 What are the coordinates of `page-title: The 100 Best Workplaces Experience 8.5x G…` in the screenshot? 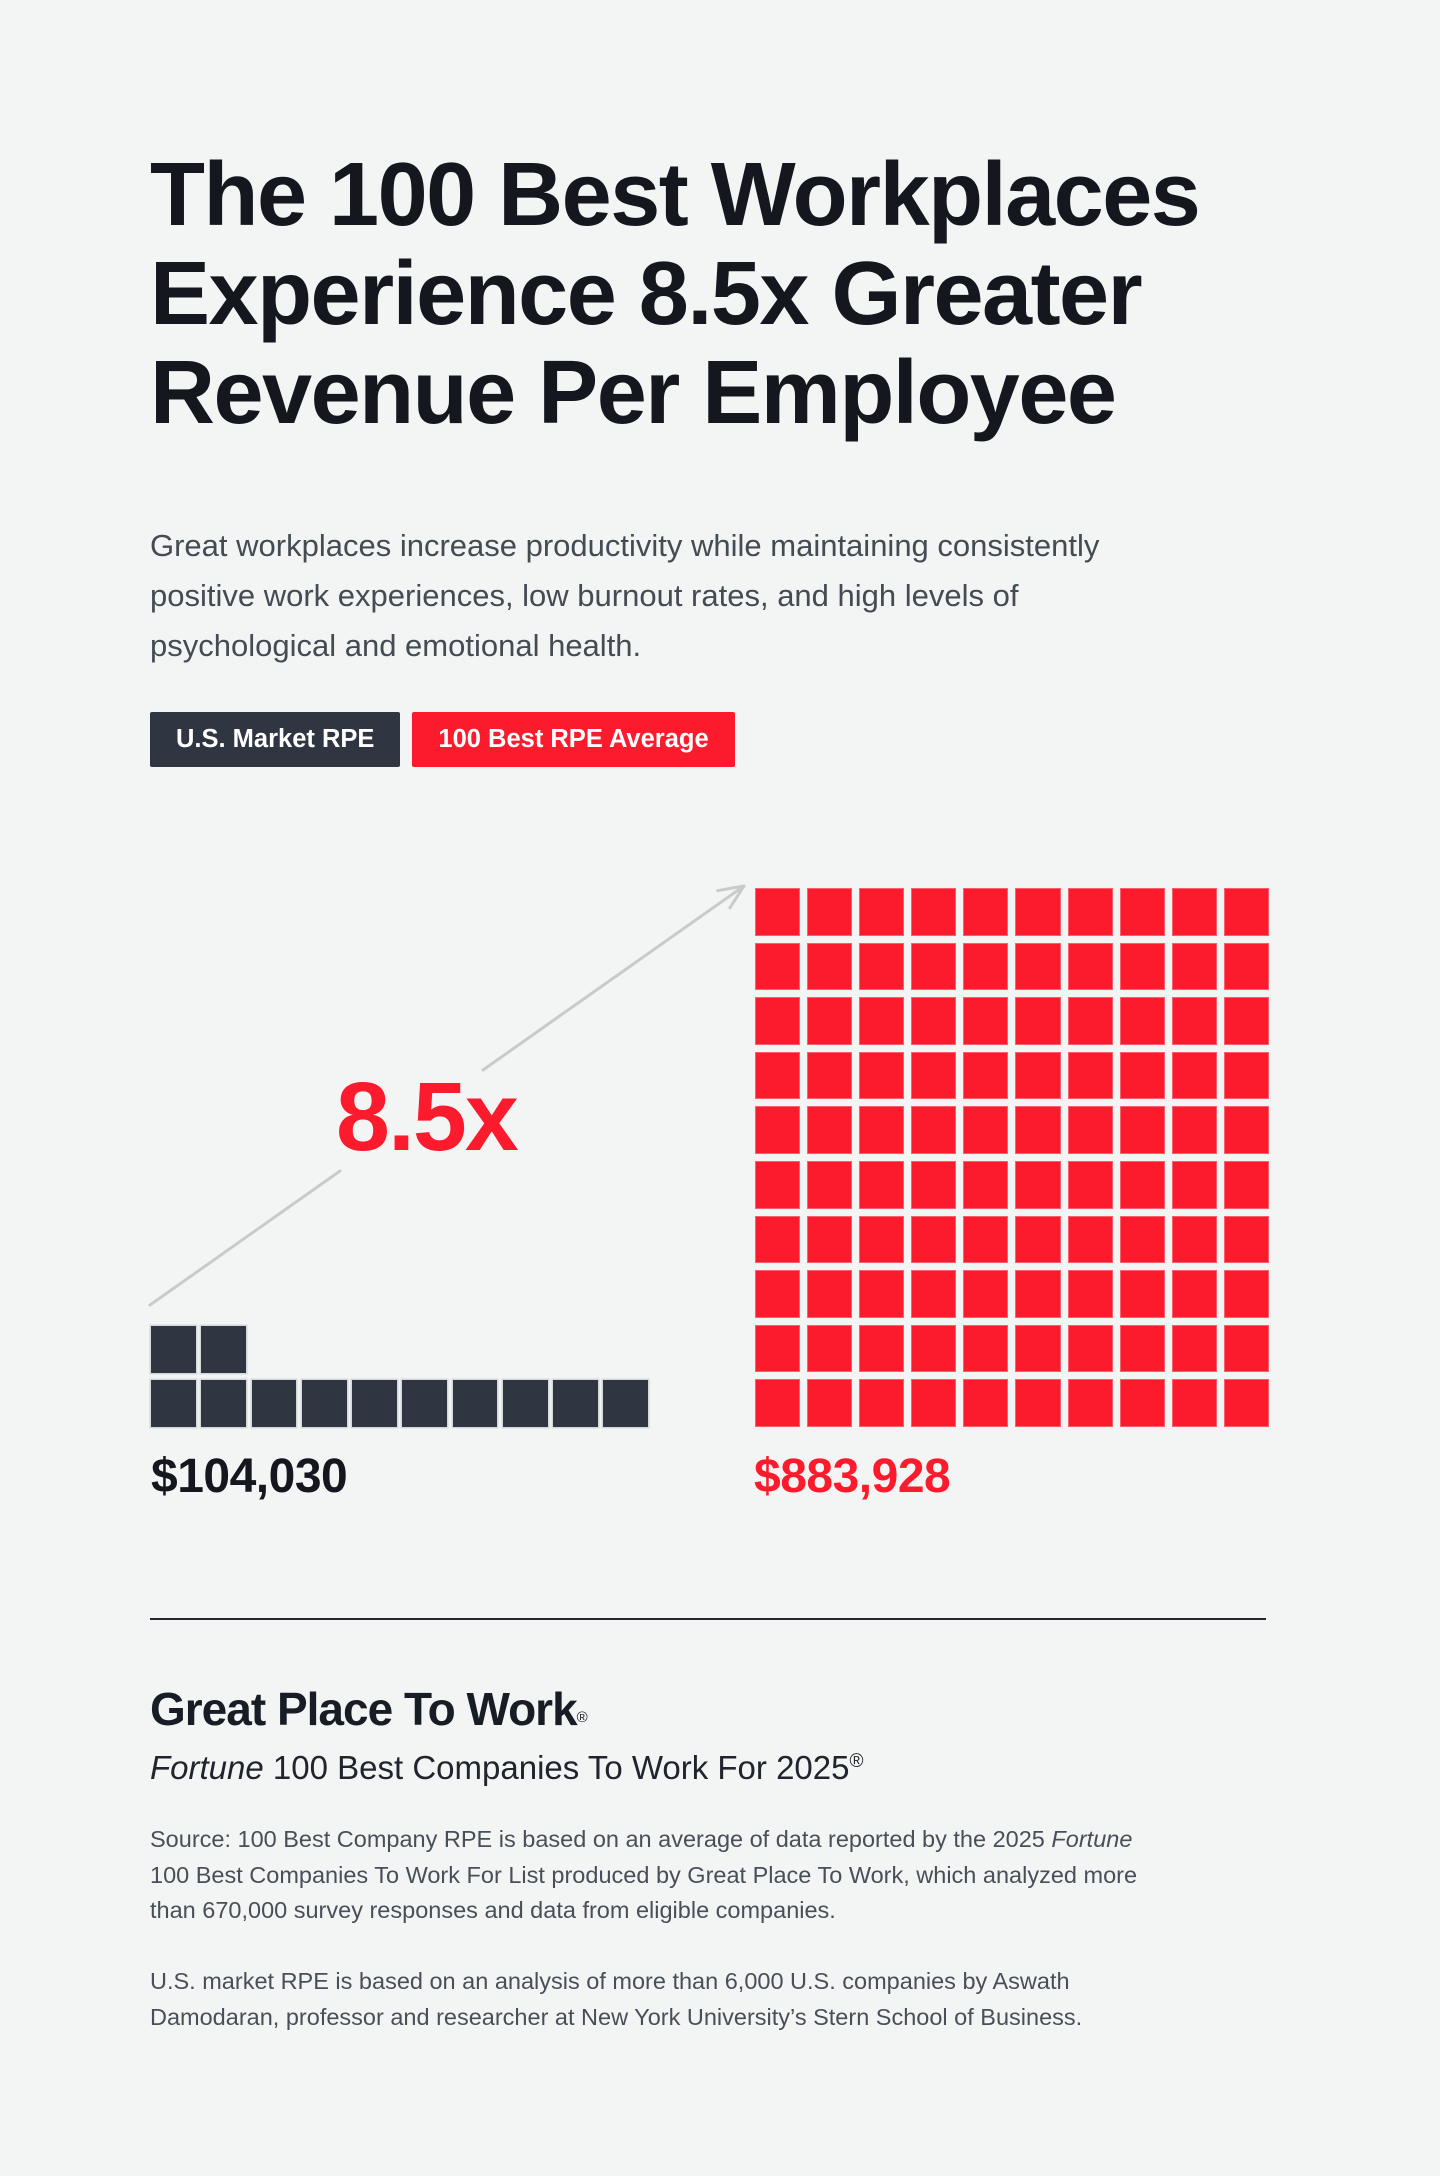 It's located at (675, 294).